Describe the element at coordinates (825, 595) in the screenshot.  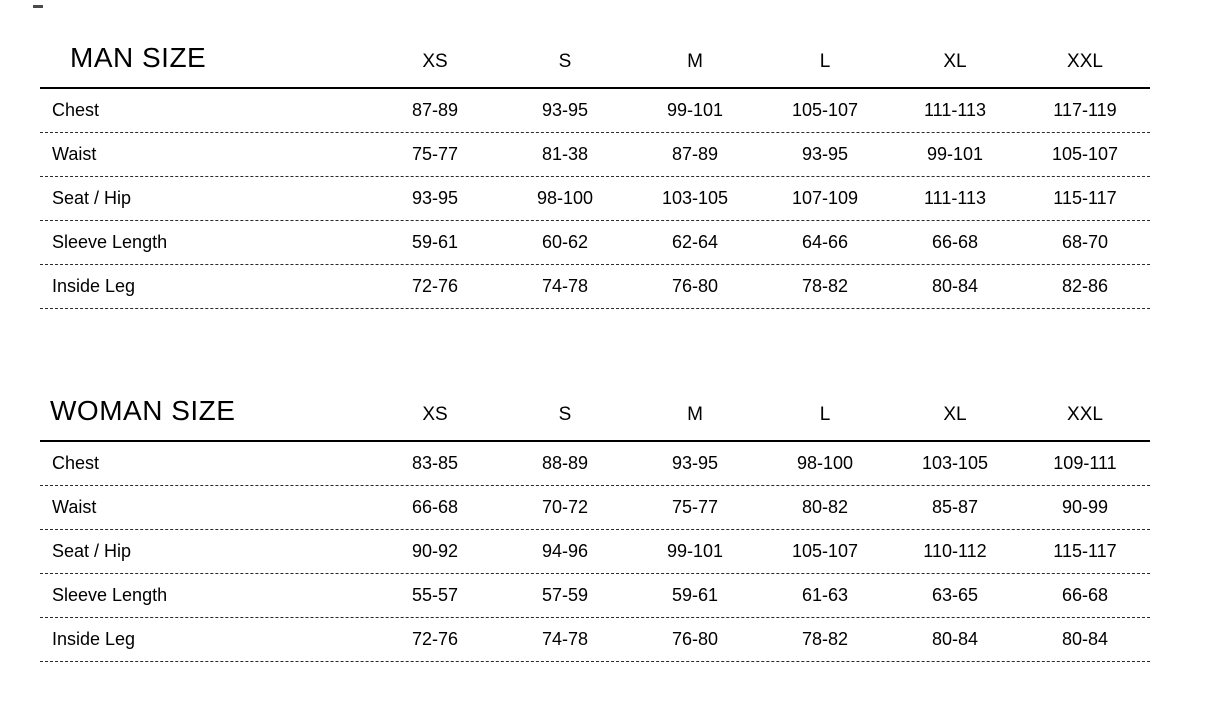
I see `size-value-cell: 61-63` at that location.